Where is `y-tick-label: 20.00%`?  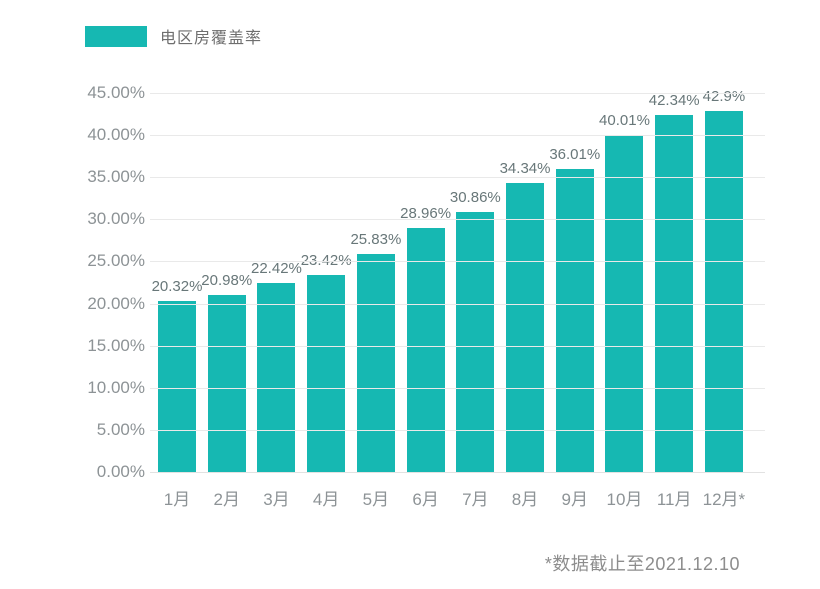 y-tick-label: 20.00% is located at coordinates (116, 303).